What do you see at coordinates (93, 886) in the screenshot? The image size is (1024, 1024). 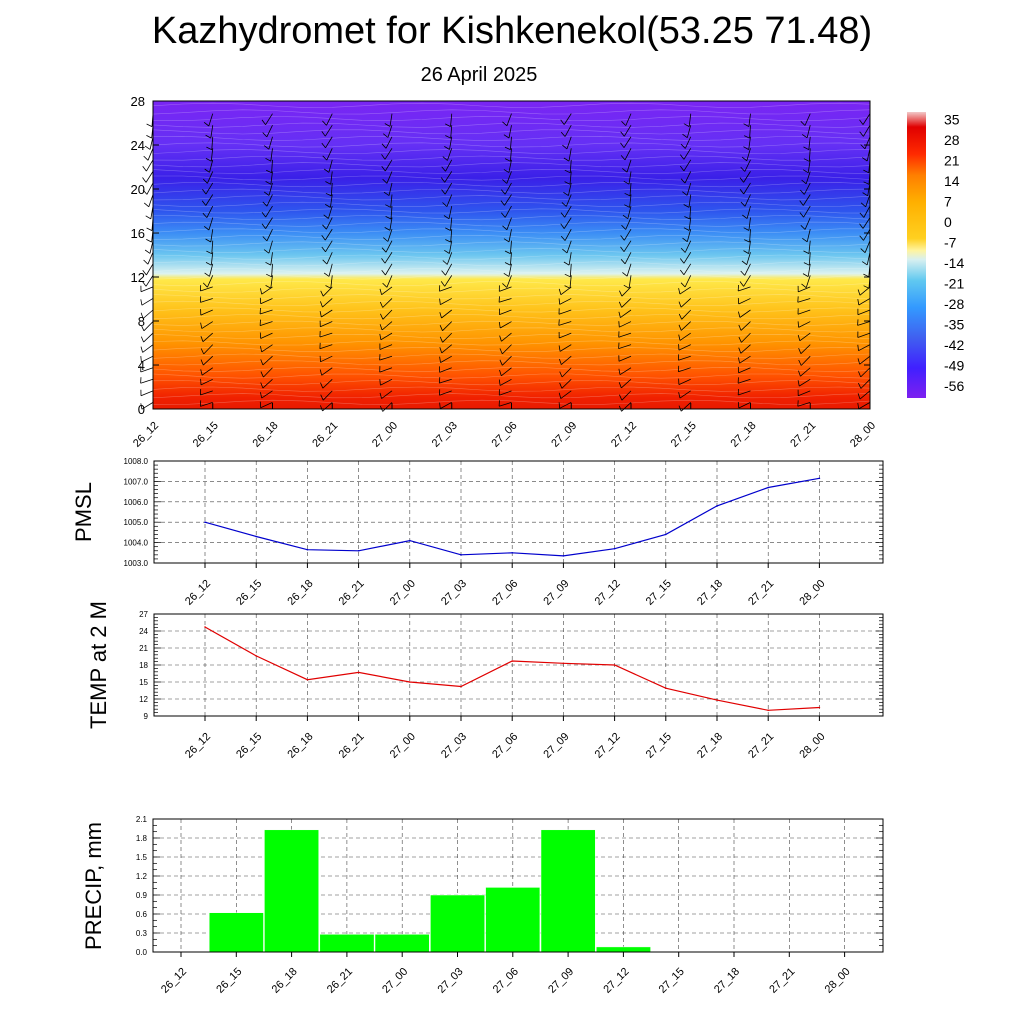 I see `y-axis-title: PRECIP, mm` at bounding box center [93, 886].